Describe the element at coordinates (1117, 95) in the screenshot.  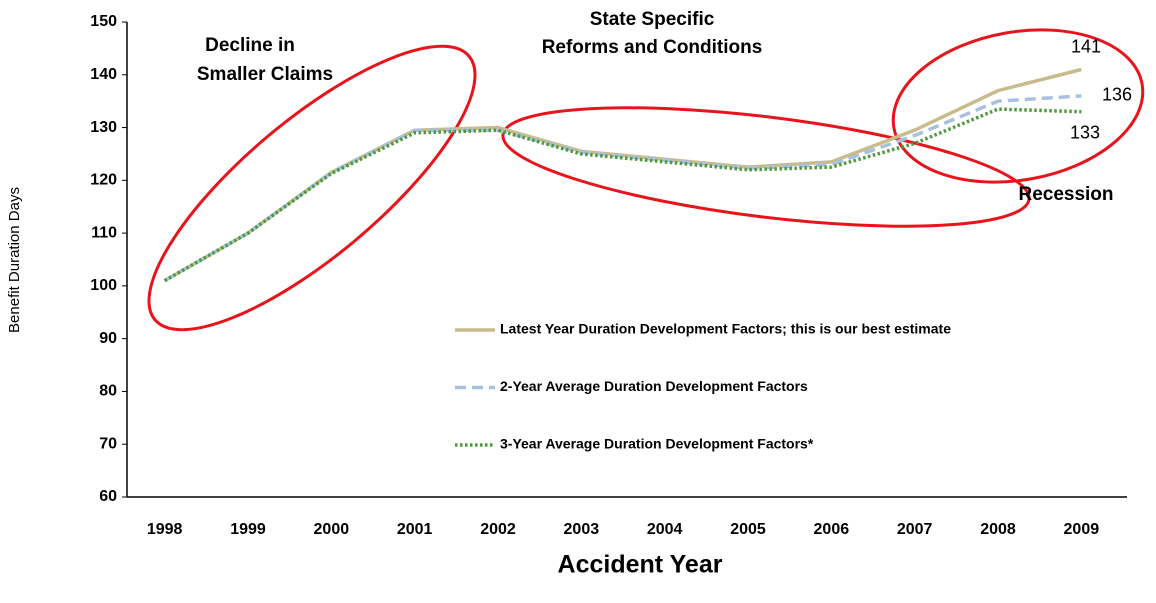
I see `data-label: 136` at that location.